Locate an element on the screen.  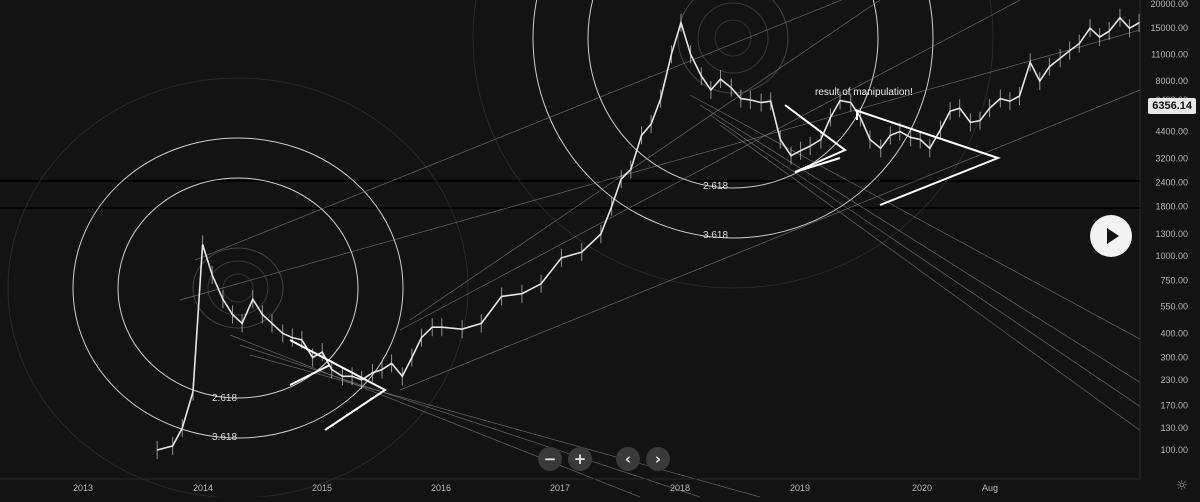
x-tick-label: 2013 is located at coordinates (83, 488).